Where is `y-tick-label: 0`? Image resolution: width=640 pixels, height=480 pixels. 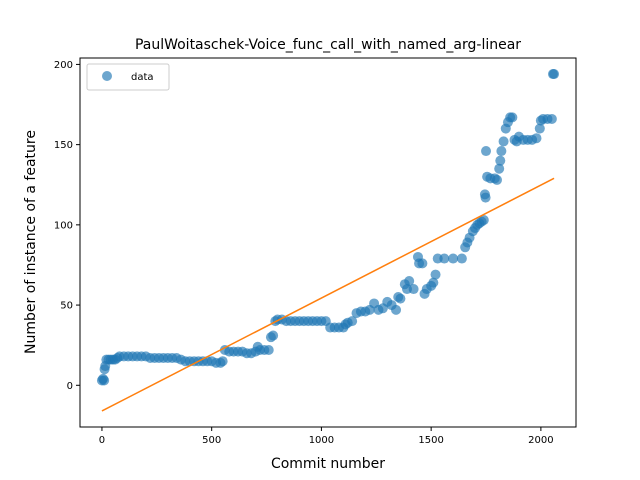
y-tick-label: 0 is located at coordinates (70, 386).